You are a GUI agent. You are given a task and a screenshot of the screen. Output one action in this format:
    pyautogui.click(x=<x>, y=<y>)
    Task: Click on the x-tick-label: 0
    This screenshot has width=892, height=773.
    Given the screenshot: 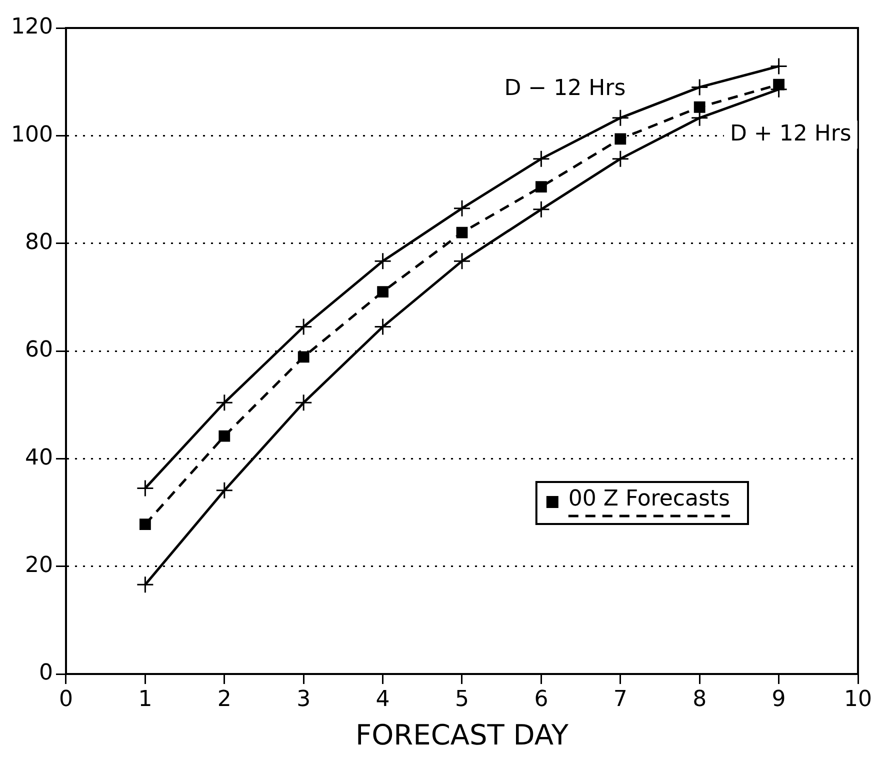 What is the action you would take?
    pyautogui.click(x=65, y=699)
    